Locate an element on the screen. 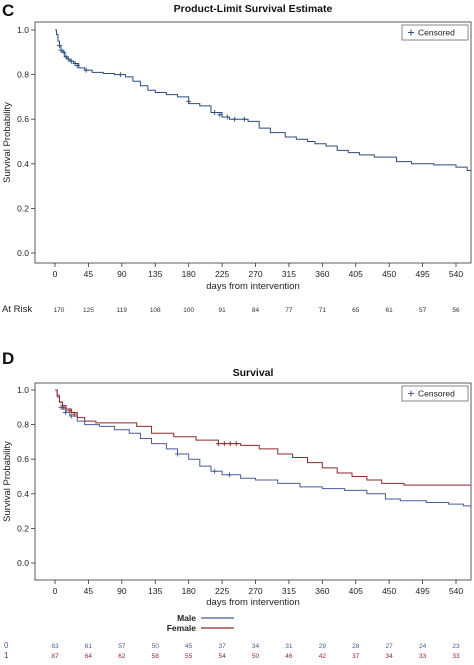  chart-title: Product-Limit Survival Estimate is located at coordinates (253, 9).